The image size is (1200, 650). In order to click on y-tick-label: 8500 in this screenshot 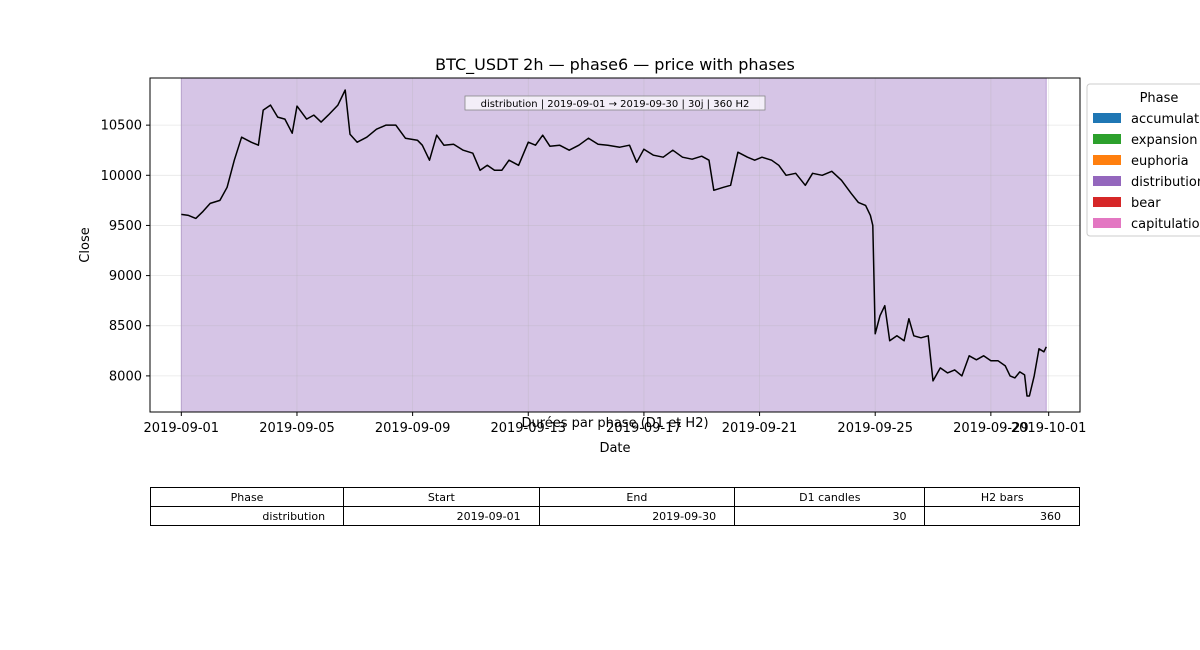, I will do `click(125, 326)`.